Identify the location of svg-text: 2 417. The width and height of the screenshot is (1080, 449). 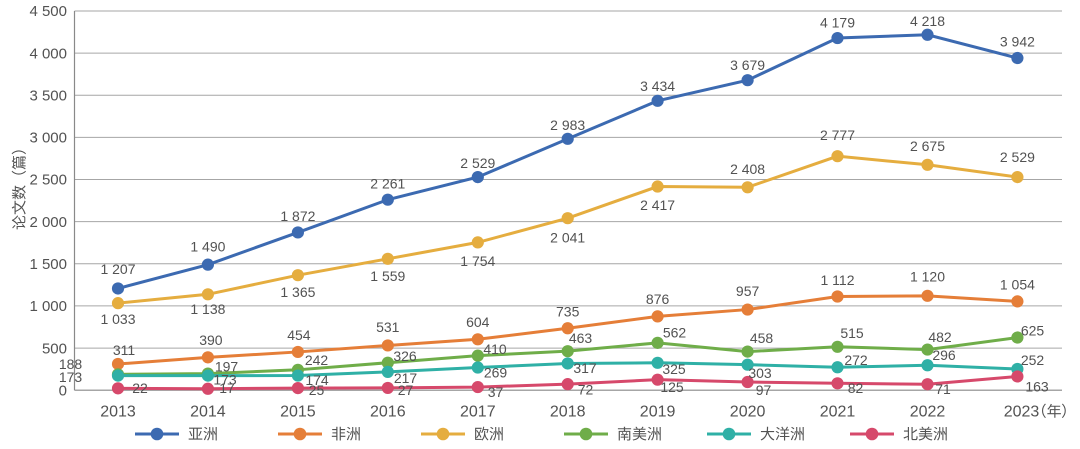
(657, 205).